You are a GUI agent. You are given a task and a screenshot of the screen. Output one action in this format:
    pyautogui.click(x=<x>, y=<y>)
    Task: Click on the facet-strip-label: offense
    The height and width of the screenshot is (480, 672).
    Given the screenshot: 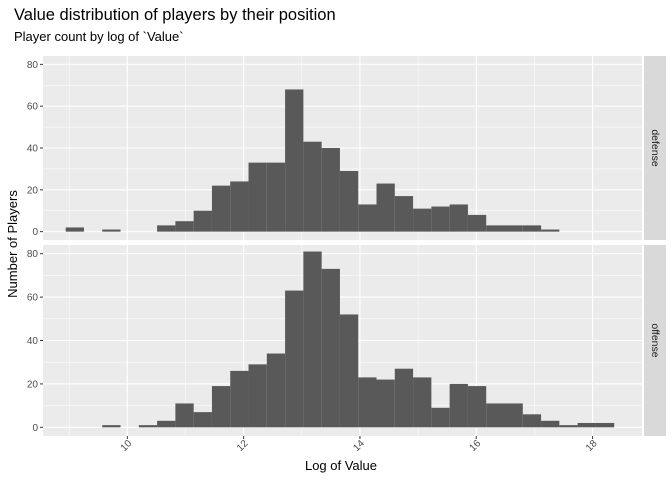 What is the action you would take?
    pyautogui.click(x=655, y=340)
    